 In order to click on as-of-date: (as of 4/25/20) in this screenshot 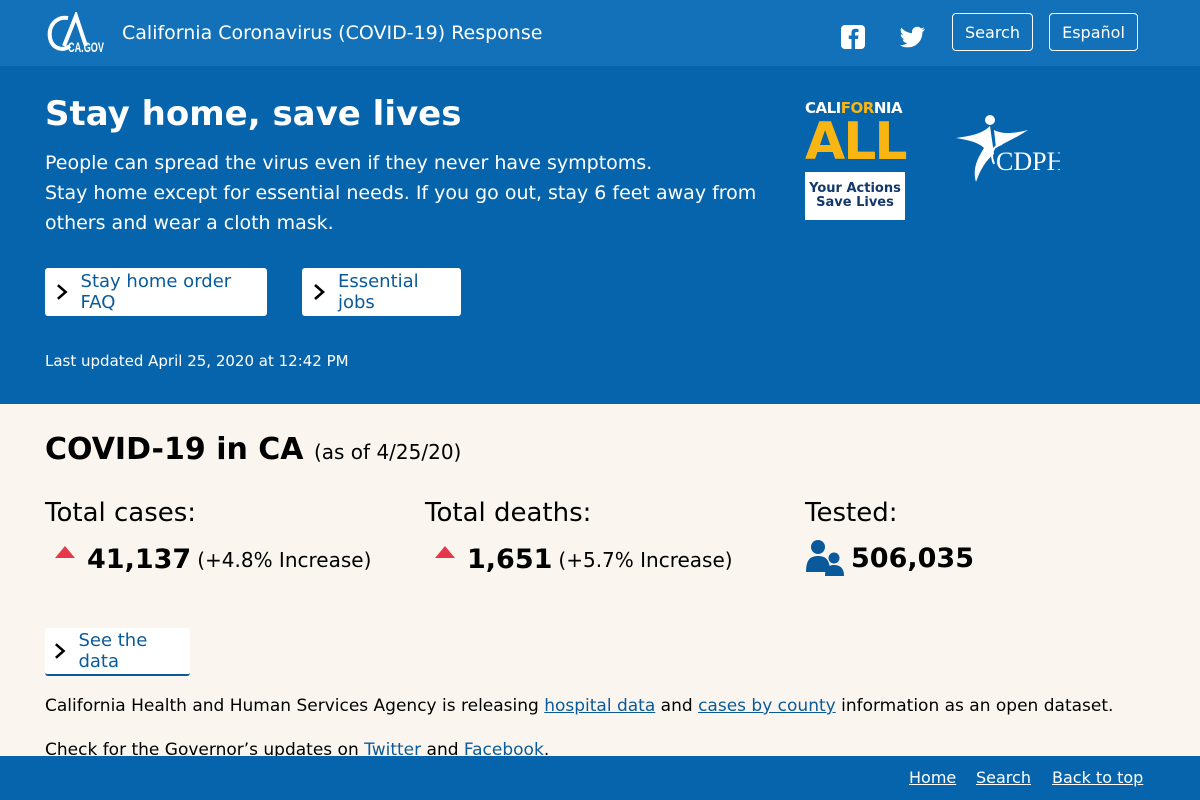, I will do `click(387, 452)`.